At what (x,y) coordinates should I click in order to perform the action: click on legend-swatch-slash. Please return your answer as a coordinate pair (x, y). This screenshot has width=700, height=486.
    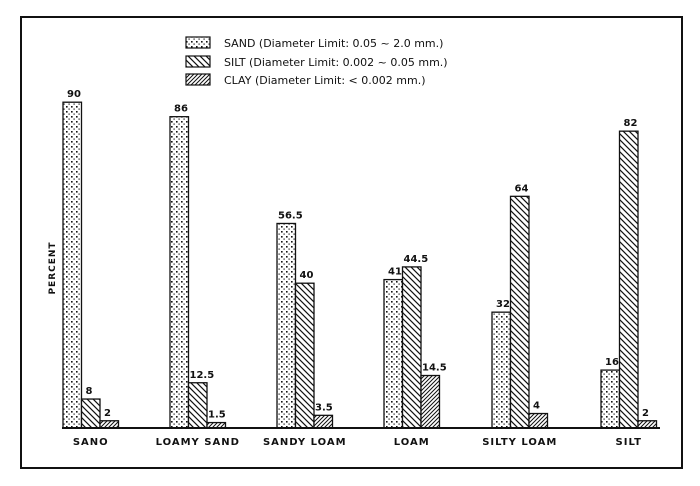
    Looking at the image, I should click on (198, 79).